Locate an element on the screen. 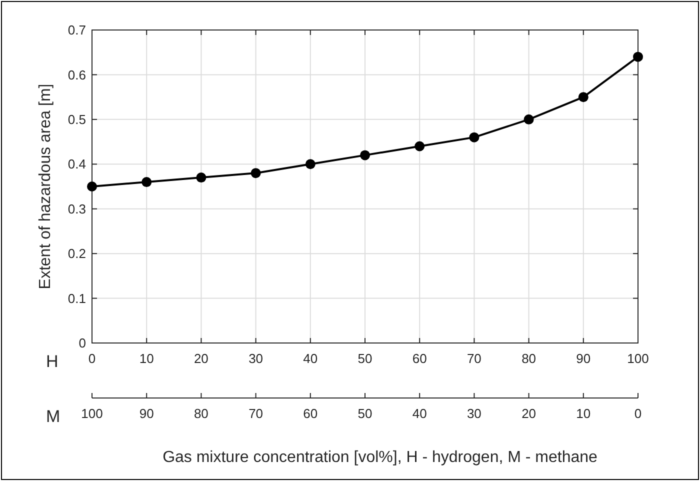 Image resolution: width=700 pixels, height=481 pixels. x-tick-label: 90 is located at coordinates (583, 358).